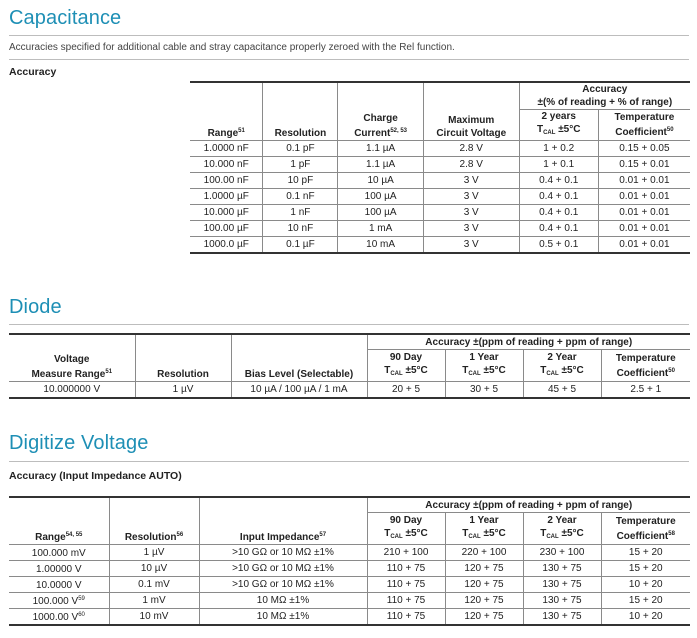  Describe the element at coordinates (562, 390) in the screenshot. I see `diode-cell-2-year: 45 + 5` at that location.